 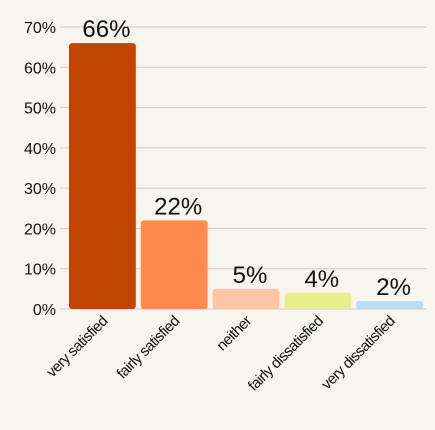 What do you see at coordinates (321, 279) in the screenshot?
I see `data-label: 4%` at bounding box center [321, 279].